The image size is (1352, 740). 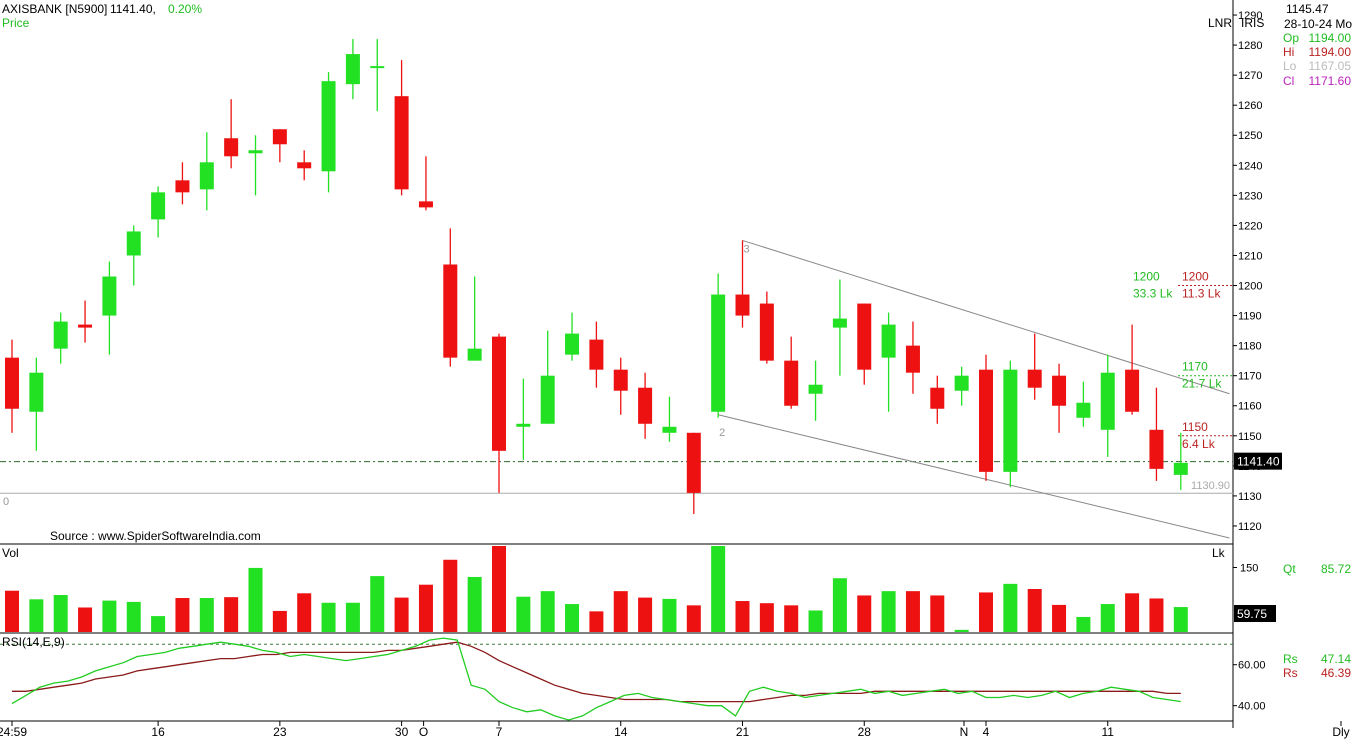 I want to click on x-tick-label: 16, so click(x=158, y=732).